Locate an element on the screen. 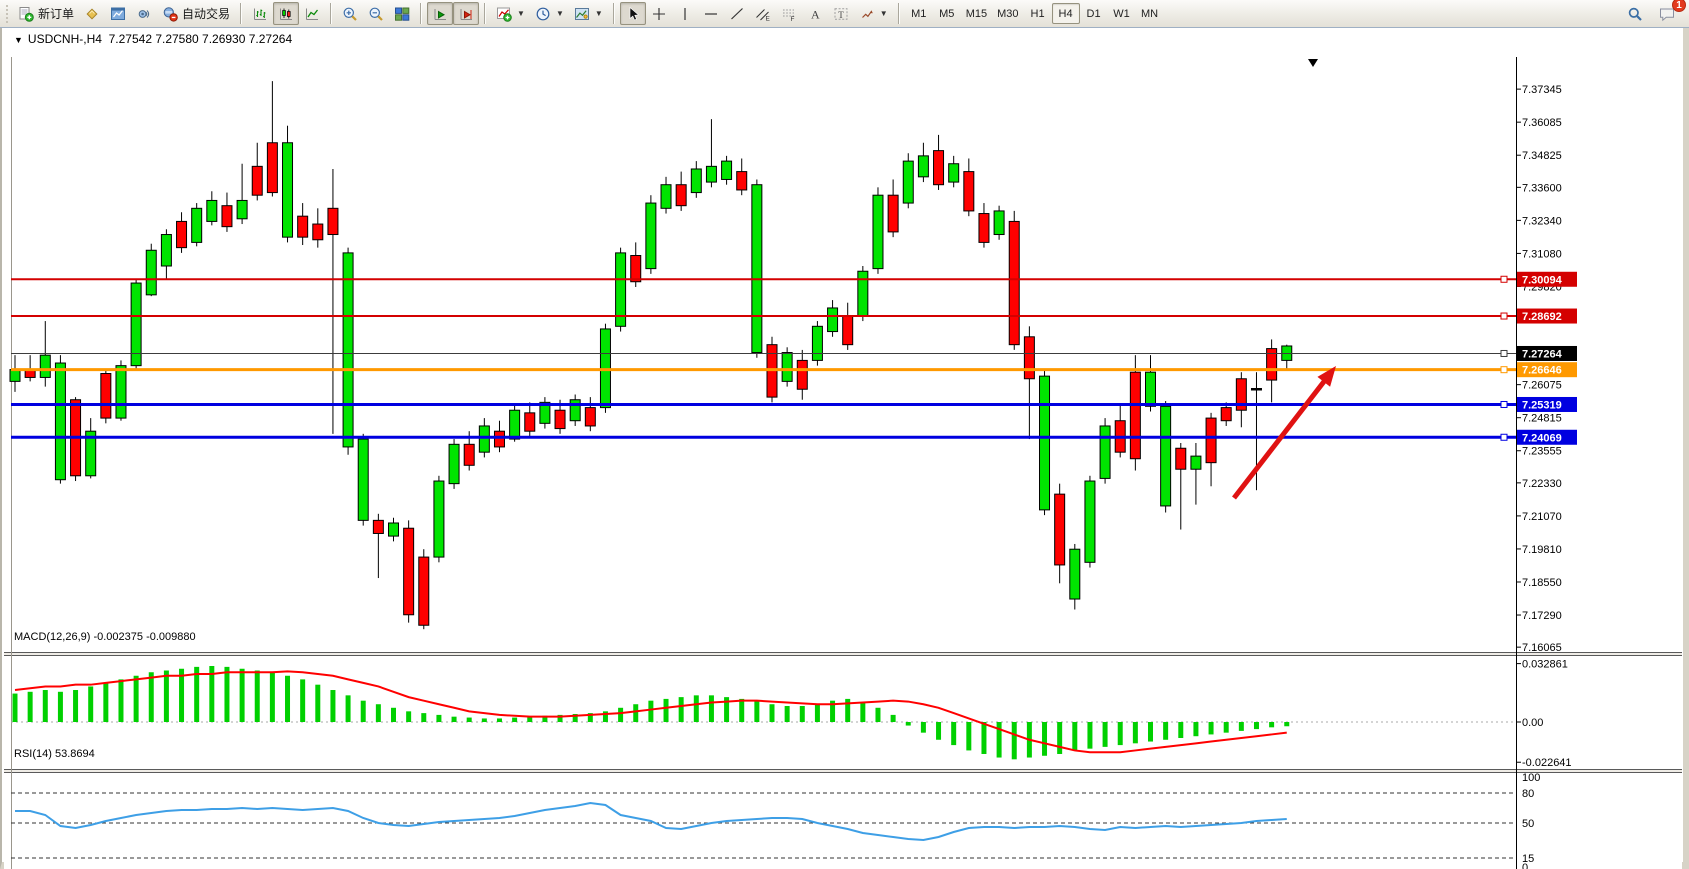 Image resolution: width=1689 pixels, height=869 pixels. indicators-button: ▼ is located at coordinates (510, 13).